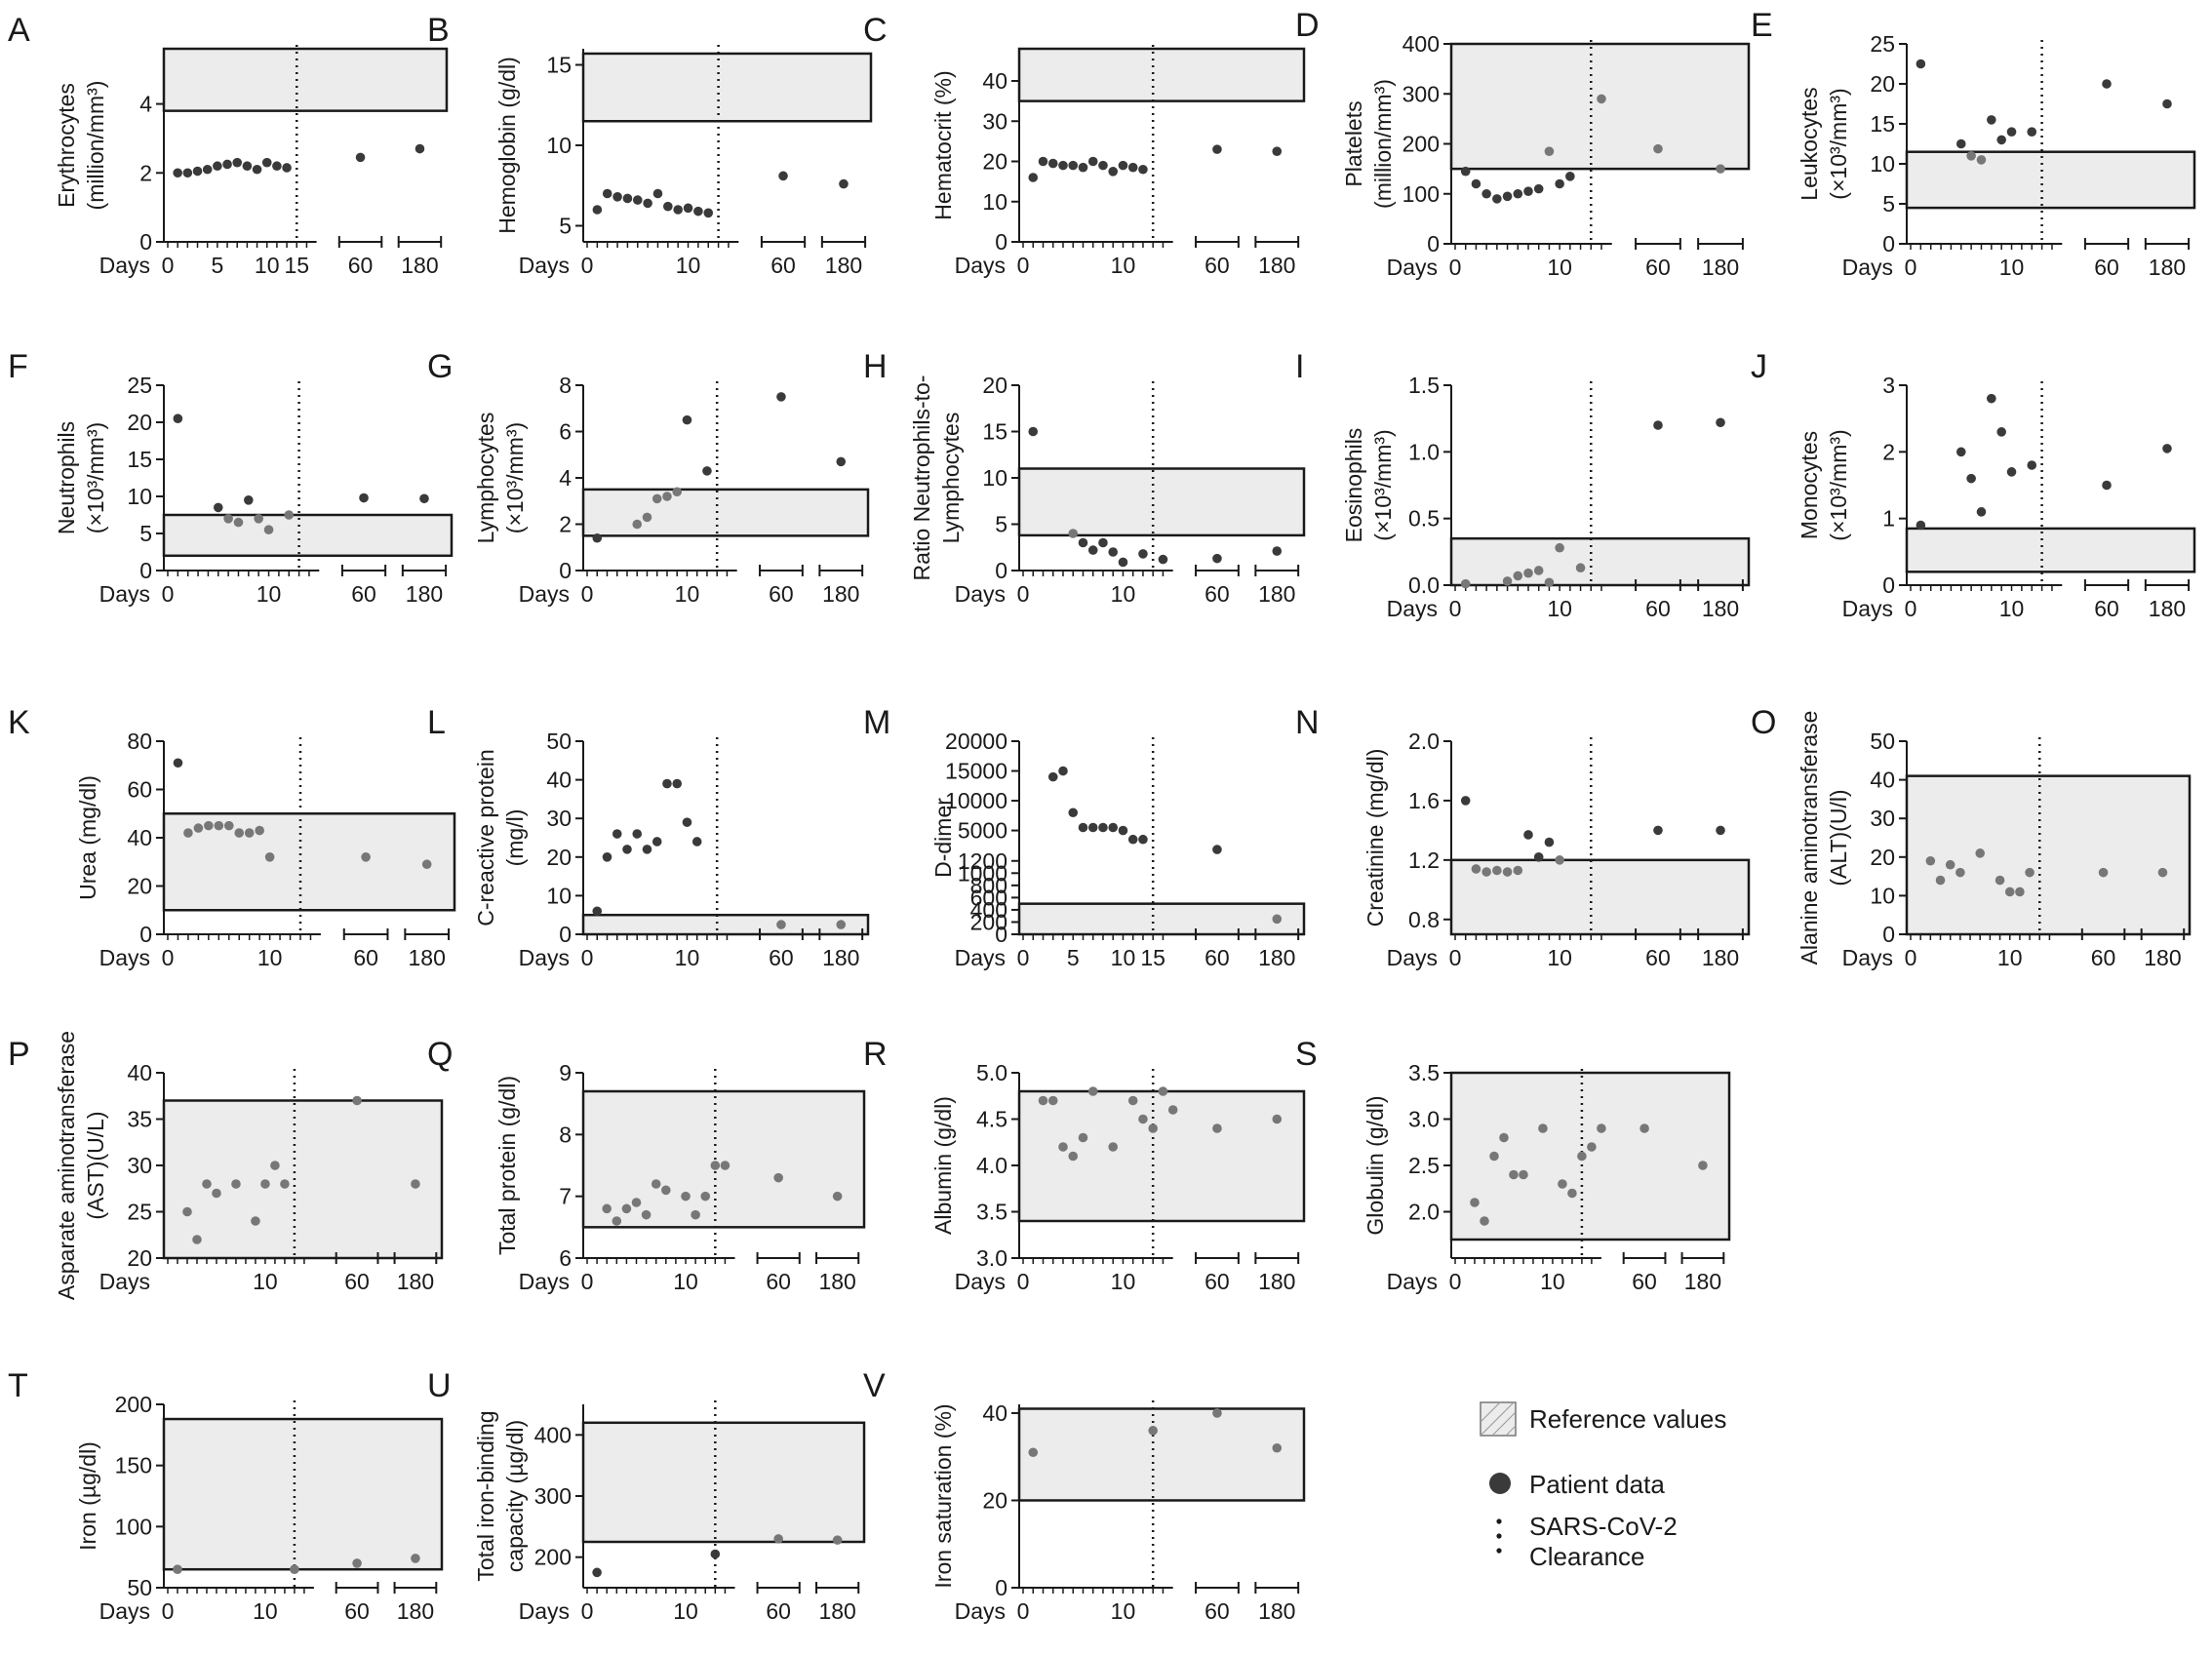 Image resolution: width=2212 pixels, height=1655 pixels. What do you see at coordinates (921, 478) in the screenshot?
I see `y-axis-label: Ratio Neutrophils-to-` at bounding box center [921, 478].